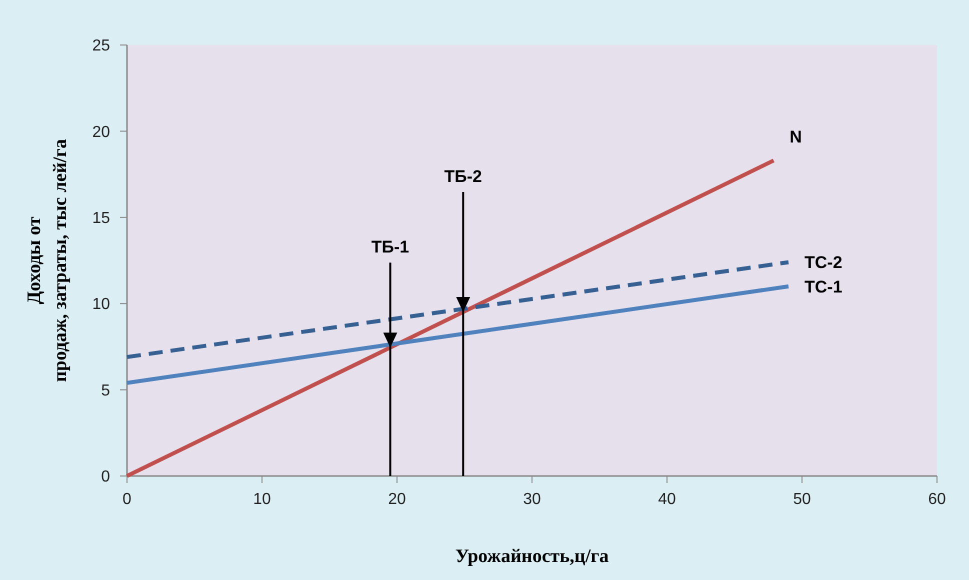 The width and height of the screenshot is (969, 580). I want to click on series-label: ТС-1, so click(823, 286).